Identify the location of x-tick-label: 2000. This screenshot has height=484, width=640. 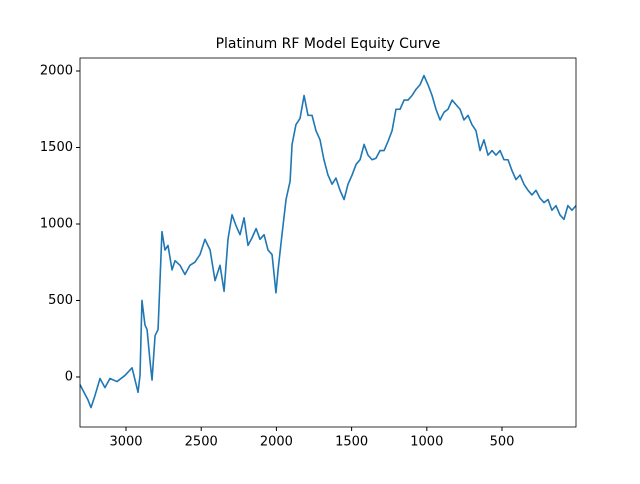
(276, 442).